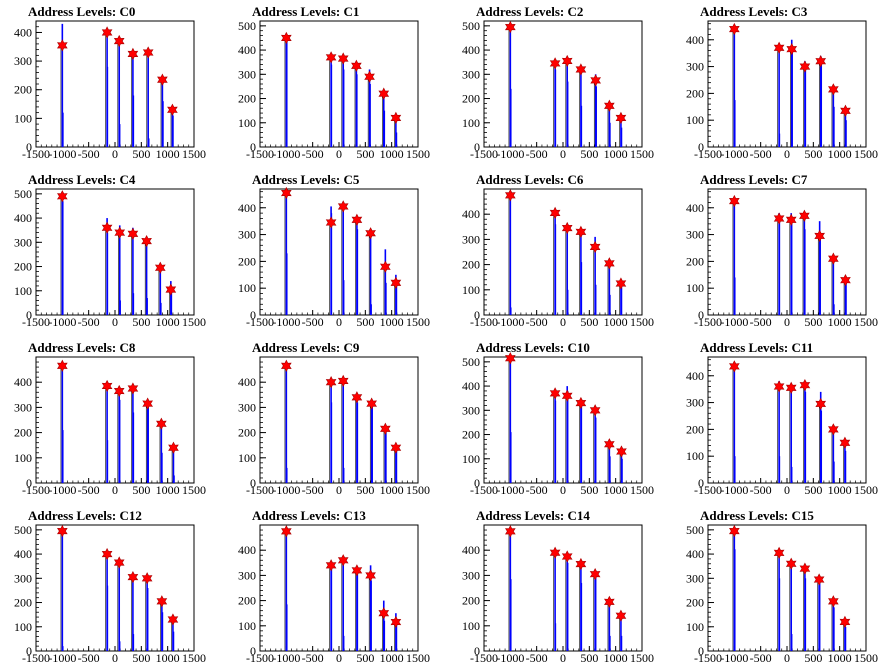 This screenshot has height=672, width=896. What do you see at coordinates (533, 515) in the screenshot?
I see `chart-title: Address Levels: C14` at bounding box center [533, 515].